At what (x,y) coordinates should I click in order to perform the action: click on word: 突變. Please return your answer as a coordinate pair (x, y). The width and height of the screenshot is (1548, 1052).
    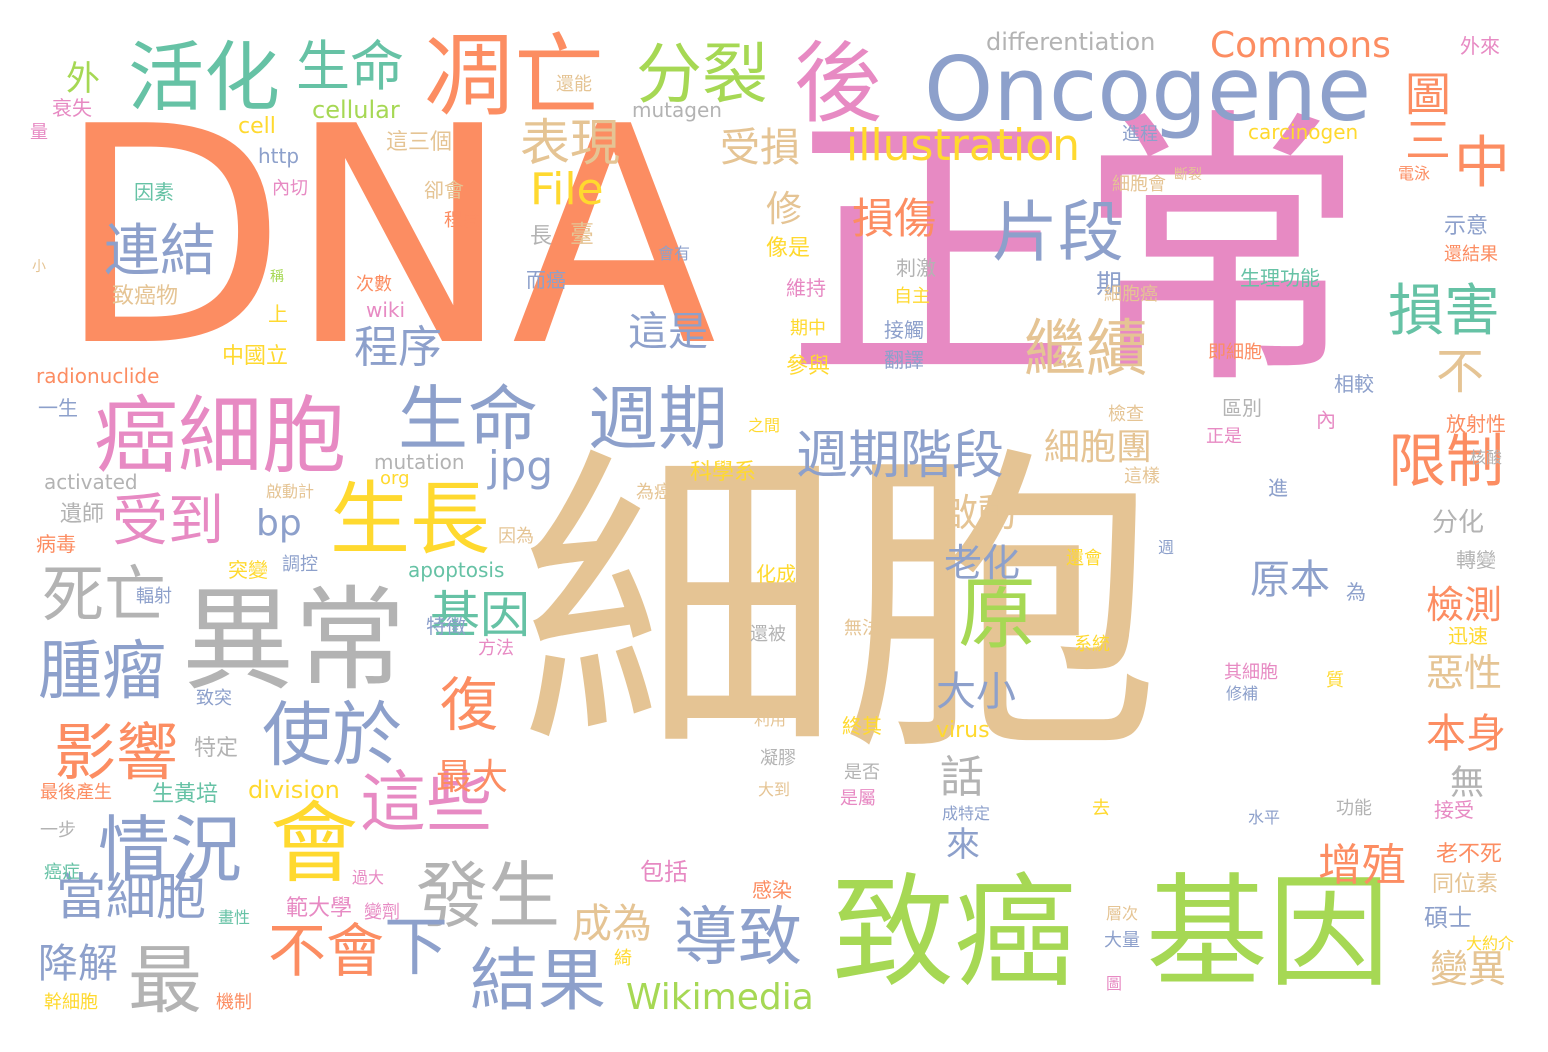
    Looking at the image, I should click on (248, 570).